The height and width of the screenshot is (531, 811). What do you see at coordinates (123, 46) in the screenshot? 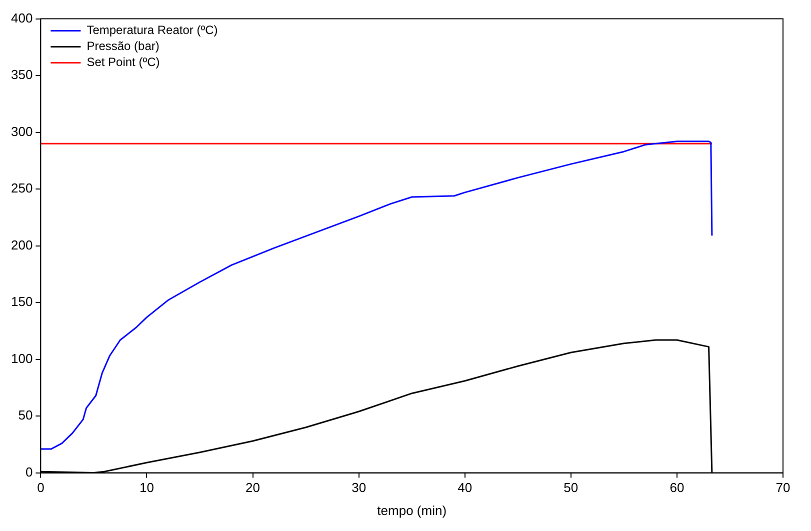
I see `legend-label: Pressão (bar)` at bounding box center [123, 46].